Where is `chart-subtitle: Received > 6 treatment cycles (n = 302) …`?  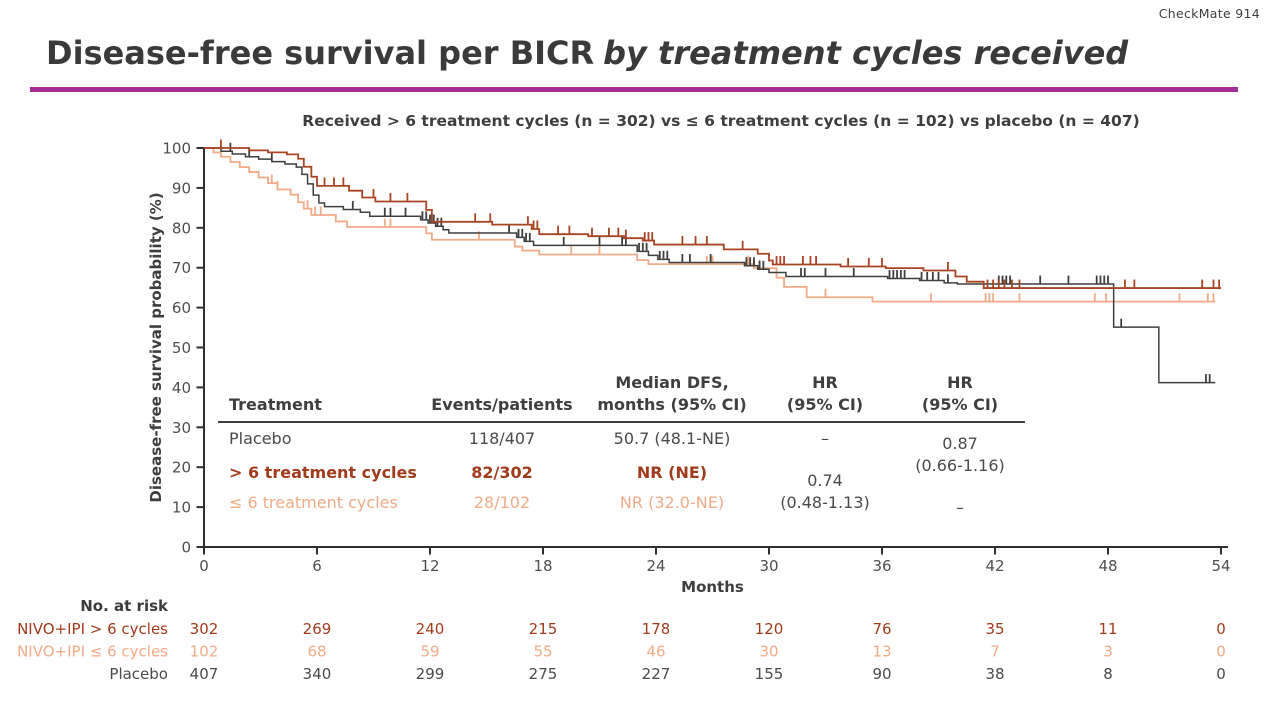 chart-subtitle: Received > 6 treatment cycles (n = 302) … is located at coordinates (721, 121).